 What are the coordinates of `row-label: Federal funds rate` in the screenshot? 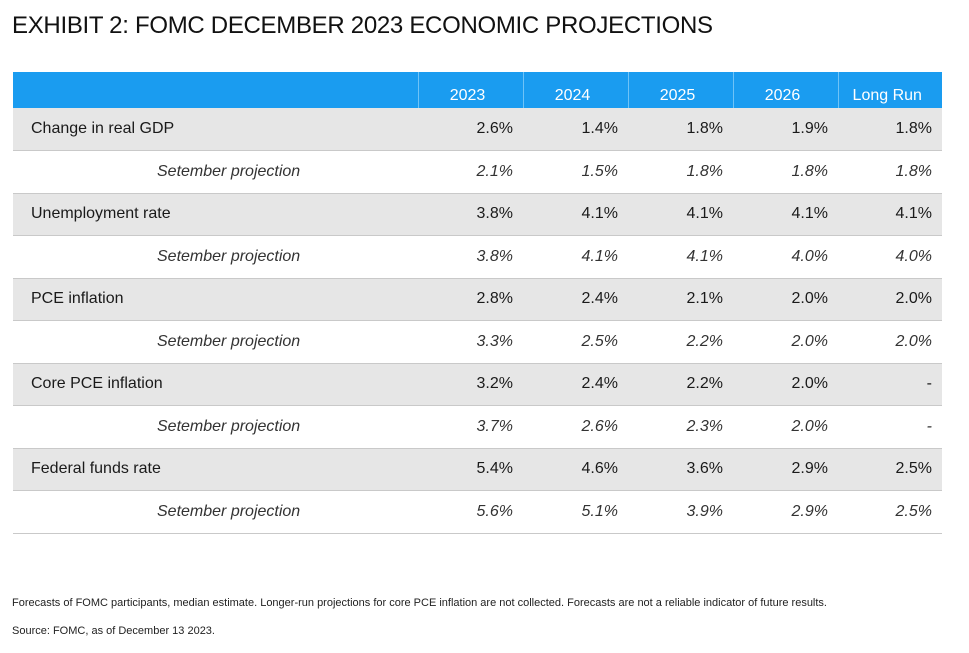 It's located at (215, 469).